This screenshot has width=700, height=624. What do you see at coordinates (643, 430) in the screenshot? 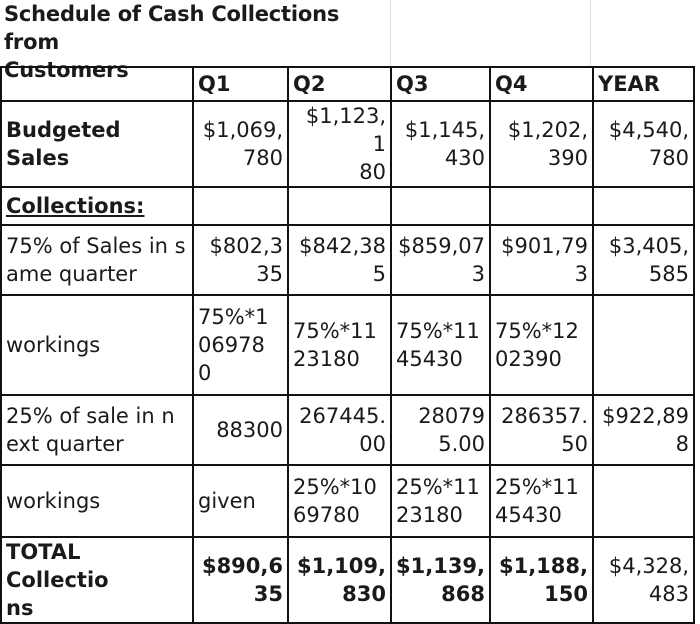
I see `next-quarter-year: $922,89 8` at bounding box center [643, 430].